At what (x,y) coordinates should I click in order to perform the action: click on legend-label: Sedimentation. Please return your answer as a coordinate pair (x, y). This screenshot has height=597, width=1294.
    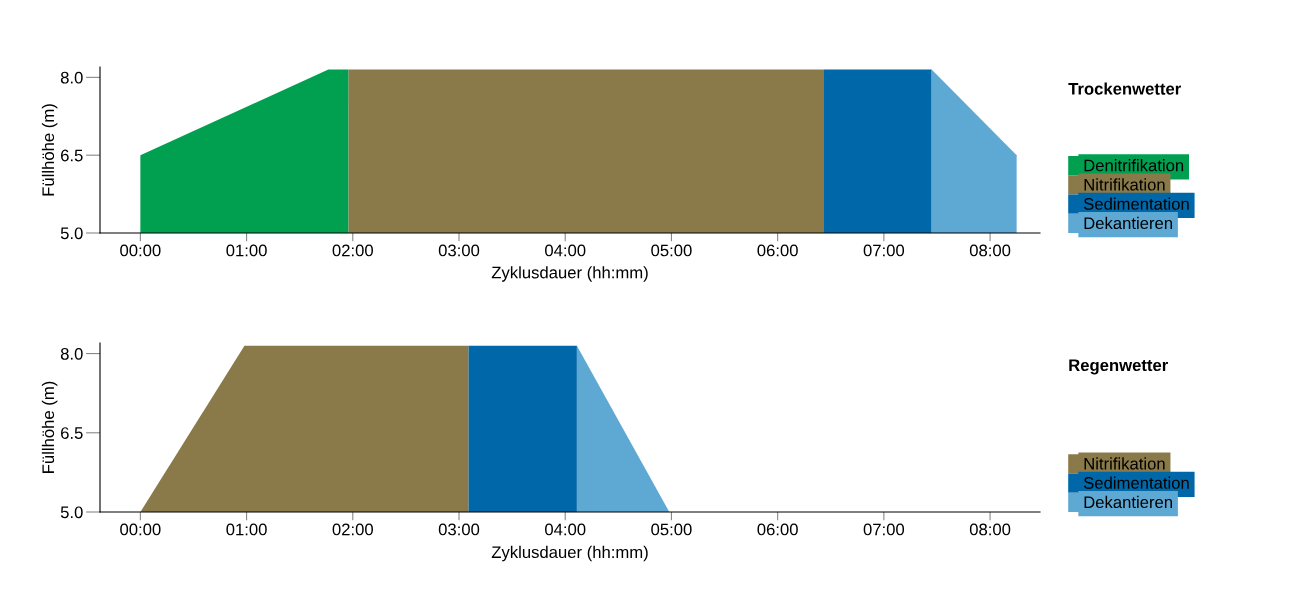
    Looking at the image, I should click on (1136, 203).